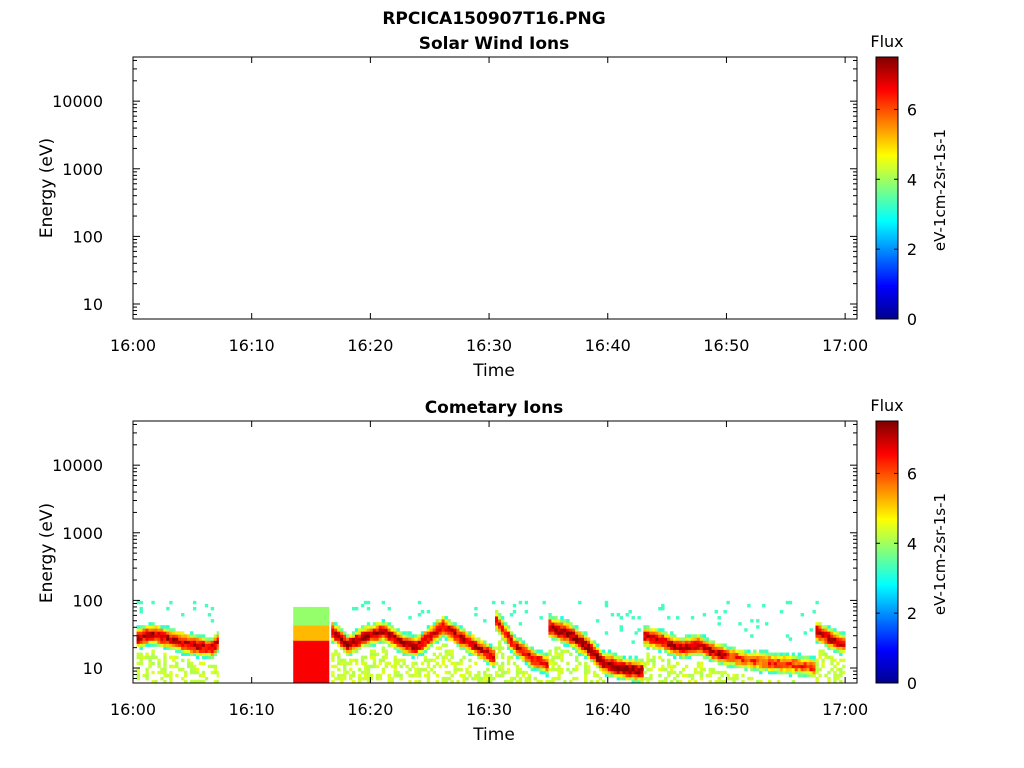  I want to click on y-tick-label: 10000, so click(77, 465).